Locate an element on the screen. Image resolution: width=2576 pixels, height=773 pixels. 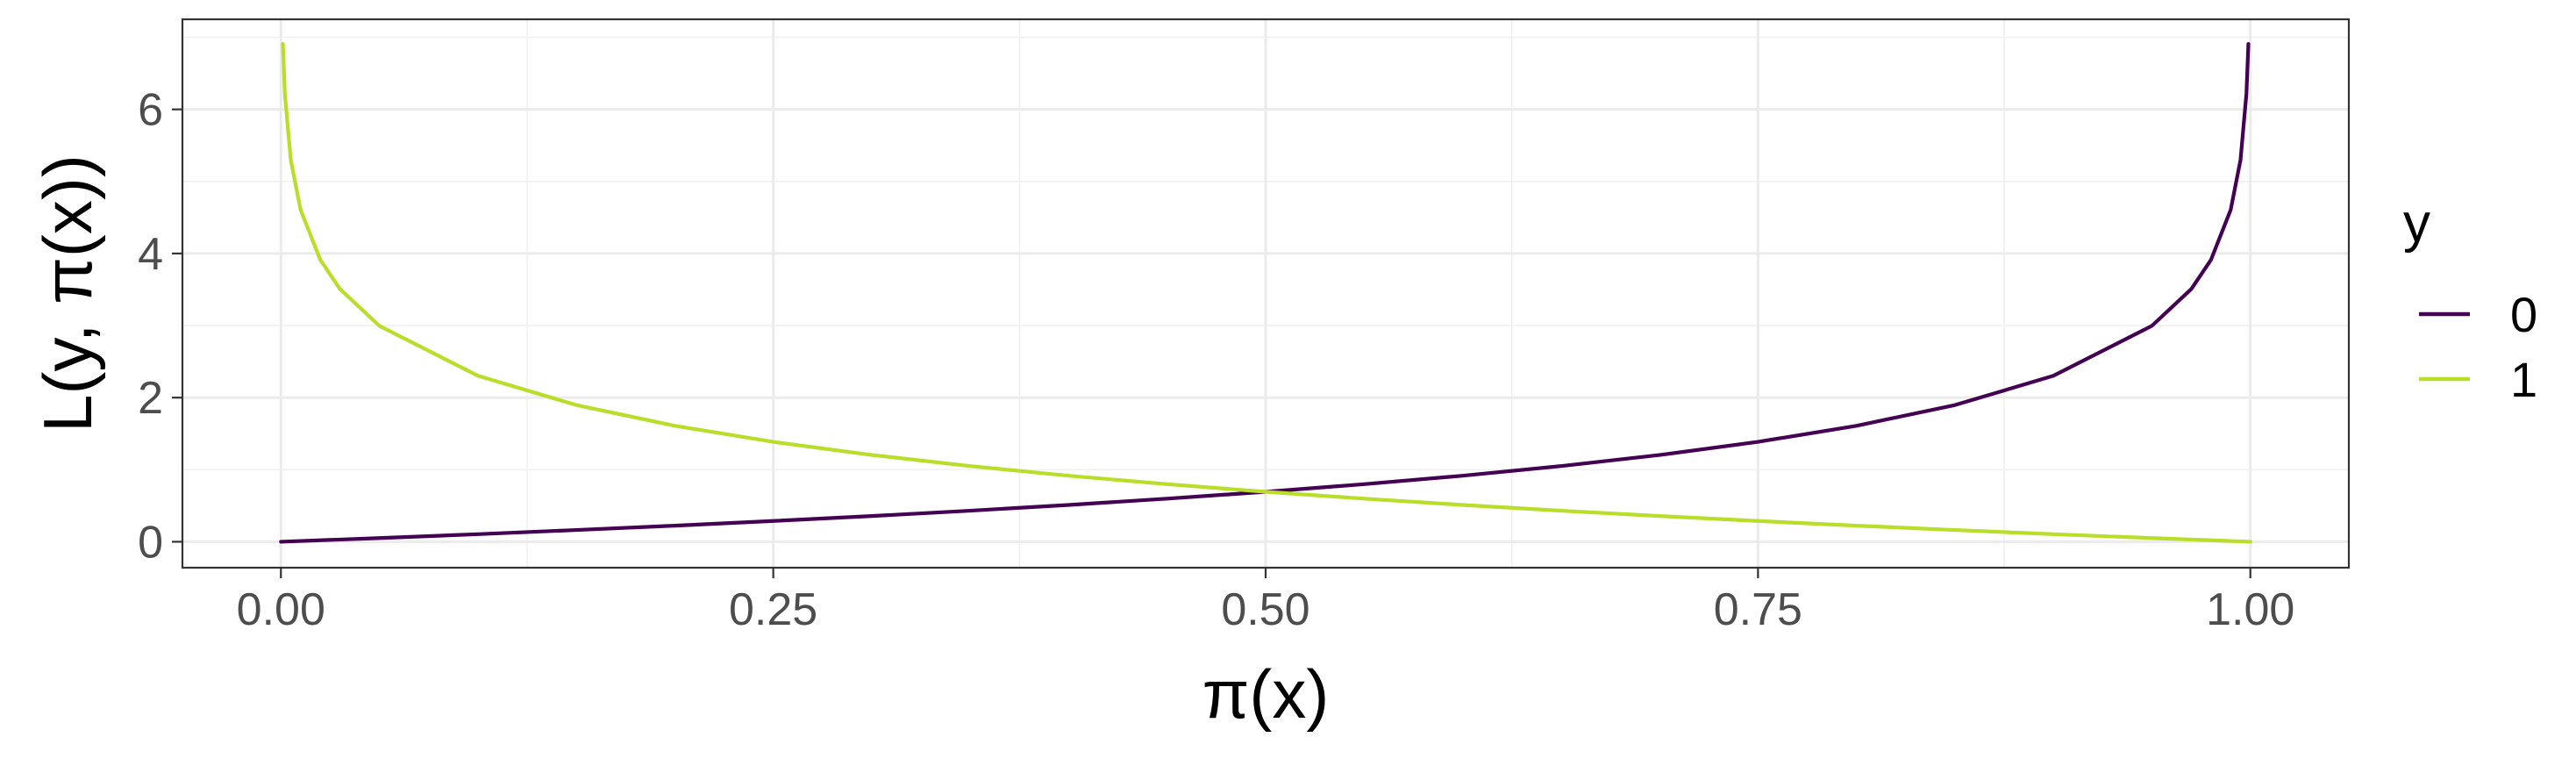
y-axis-ticks: 0 2 4 6 is located at coordinates (160, 327).